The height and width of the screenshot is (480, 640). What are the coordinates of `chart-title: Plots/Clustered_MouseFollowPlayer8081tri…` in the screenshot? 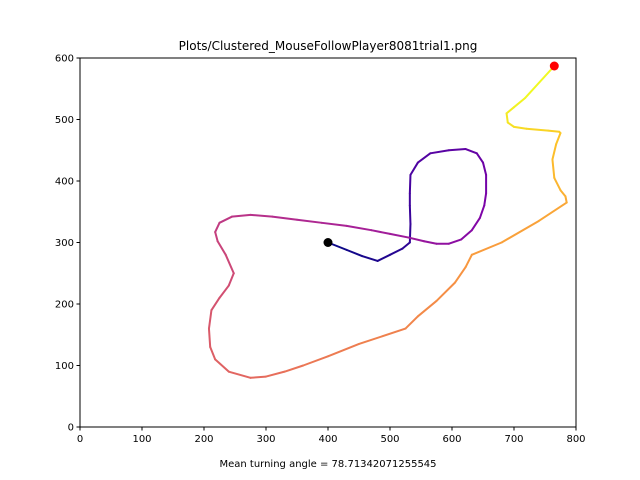 It's located at (328, 46).